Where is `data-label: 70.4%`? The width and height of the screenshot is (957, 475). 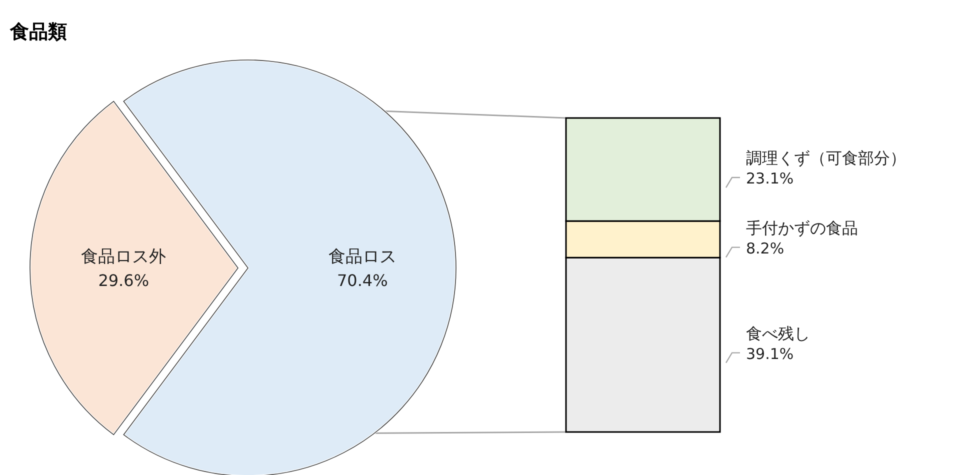 data-label: 70.4% is located at coordinates (362, 280).